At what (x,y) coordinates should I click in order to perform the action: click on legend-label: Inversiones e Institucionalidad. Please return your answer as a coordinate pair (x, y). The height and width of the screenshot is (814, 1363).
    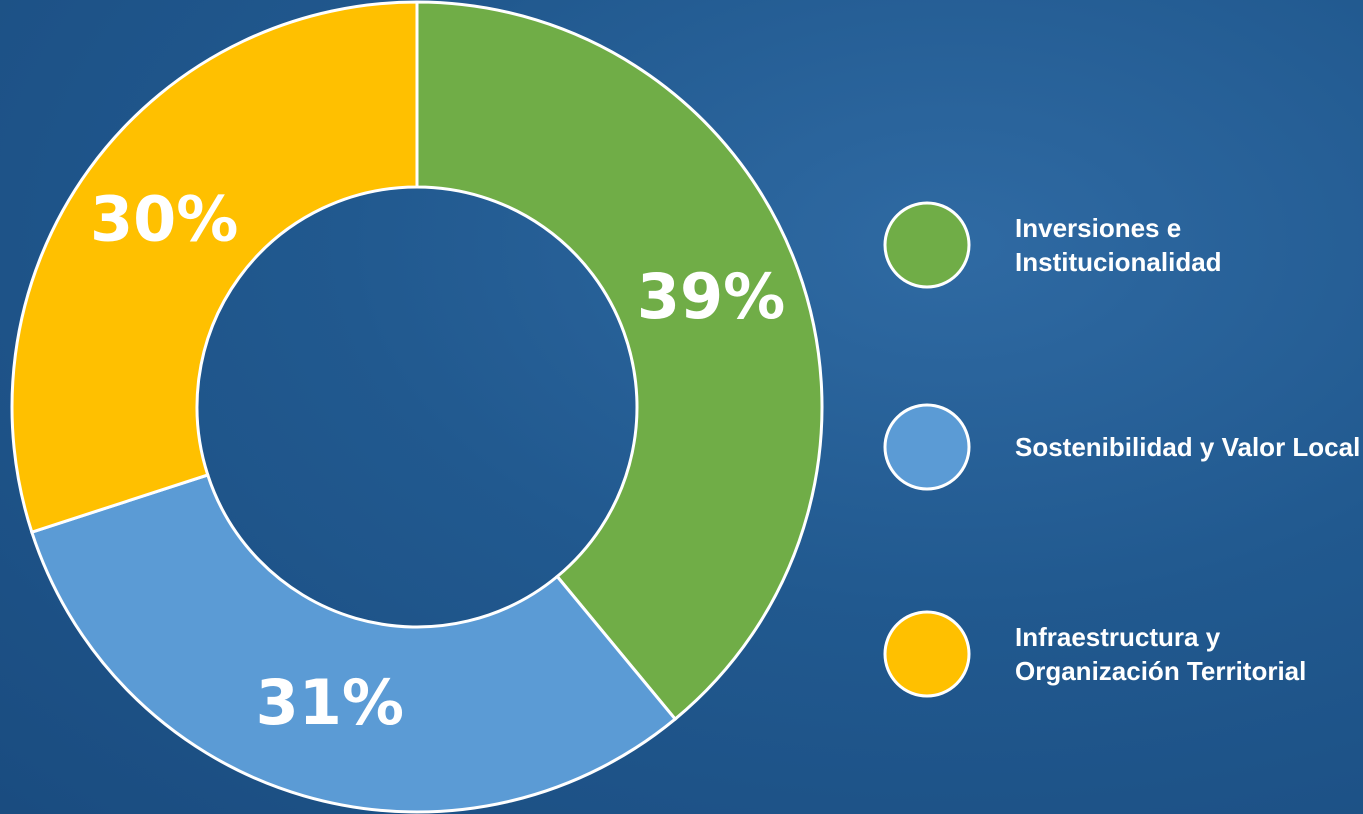
    Looking at the image, I should click on (1118, 245).